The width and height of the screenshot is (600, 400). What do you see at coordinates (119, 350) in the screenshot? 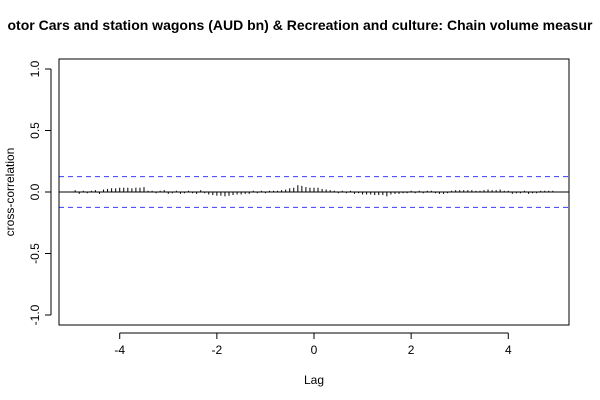
I see `x-tick-label: -4` at bounding box center [119, 350].